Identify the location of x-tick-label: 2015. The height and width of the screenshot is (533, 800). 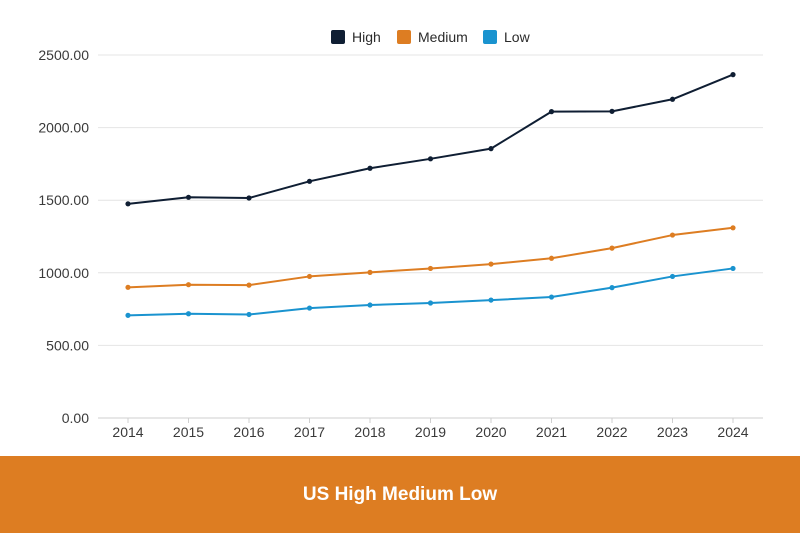
(188, 432).